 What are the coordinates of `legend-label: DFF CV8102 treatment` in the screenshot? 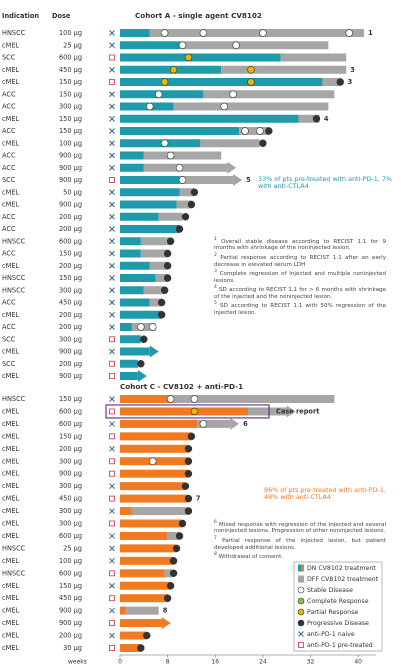 It's located at (343, 579).